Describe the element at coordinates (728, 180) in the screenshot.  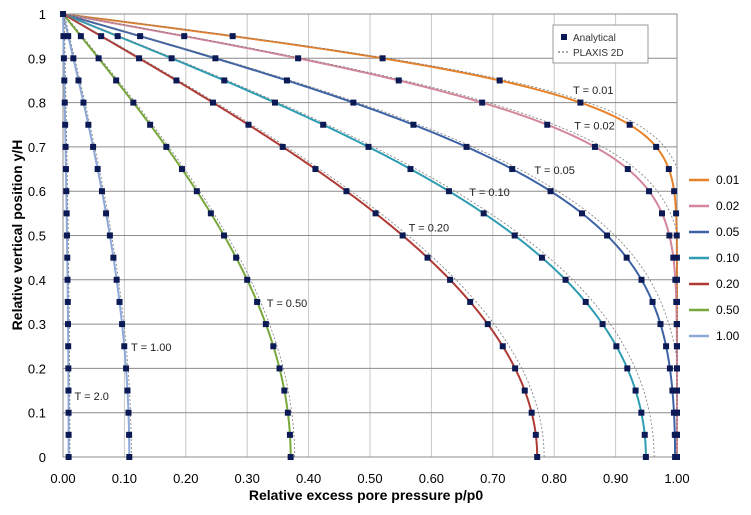
I see `legend-entry: 0.01` at that location.